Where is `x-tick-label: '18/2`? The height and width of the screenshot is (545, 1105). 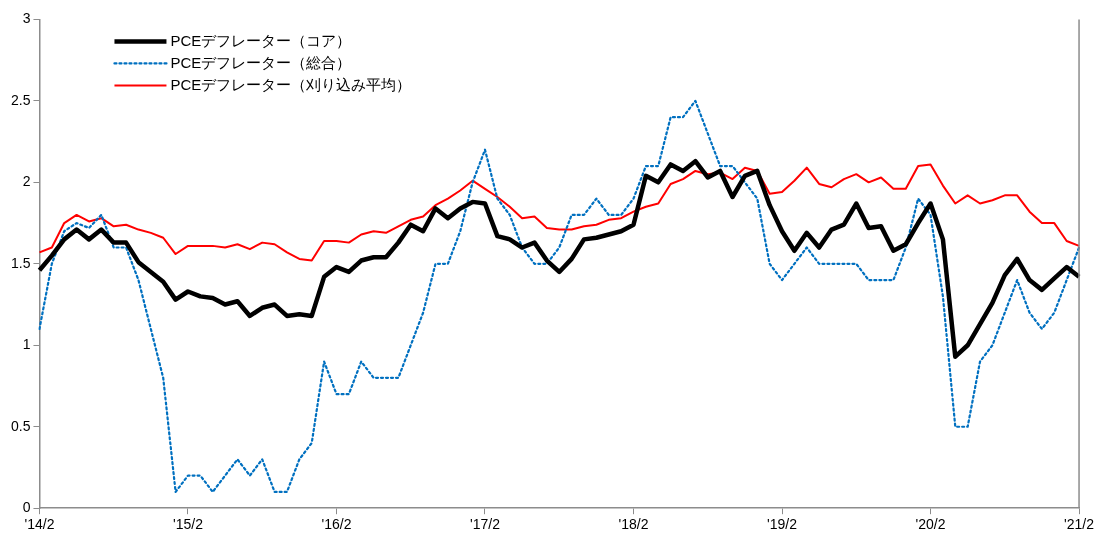
x-tick-label: '18/2 is located at coordinates (633, 524).